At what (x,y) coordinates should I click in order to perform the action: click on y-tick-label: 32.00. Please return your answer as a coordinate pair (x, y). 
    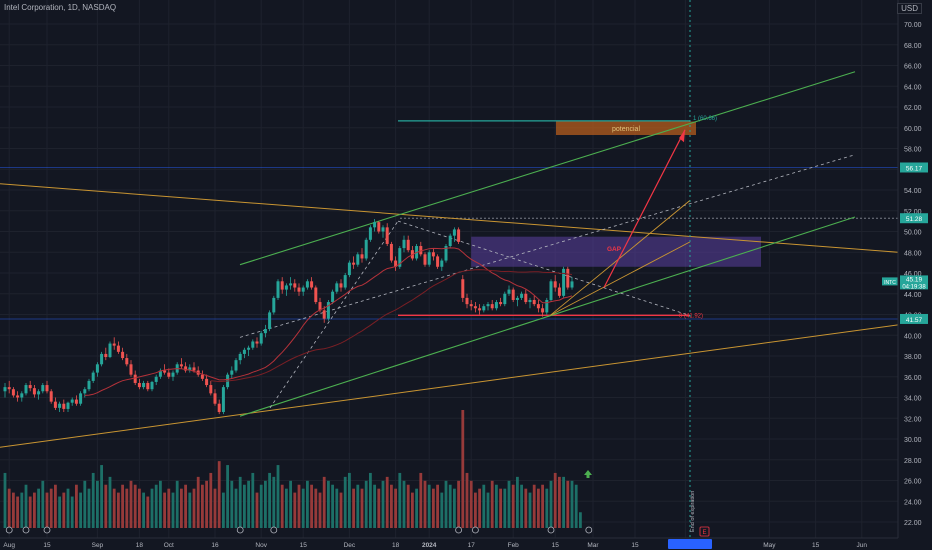
    Looking at the image, I should click on (913, 419).